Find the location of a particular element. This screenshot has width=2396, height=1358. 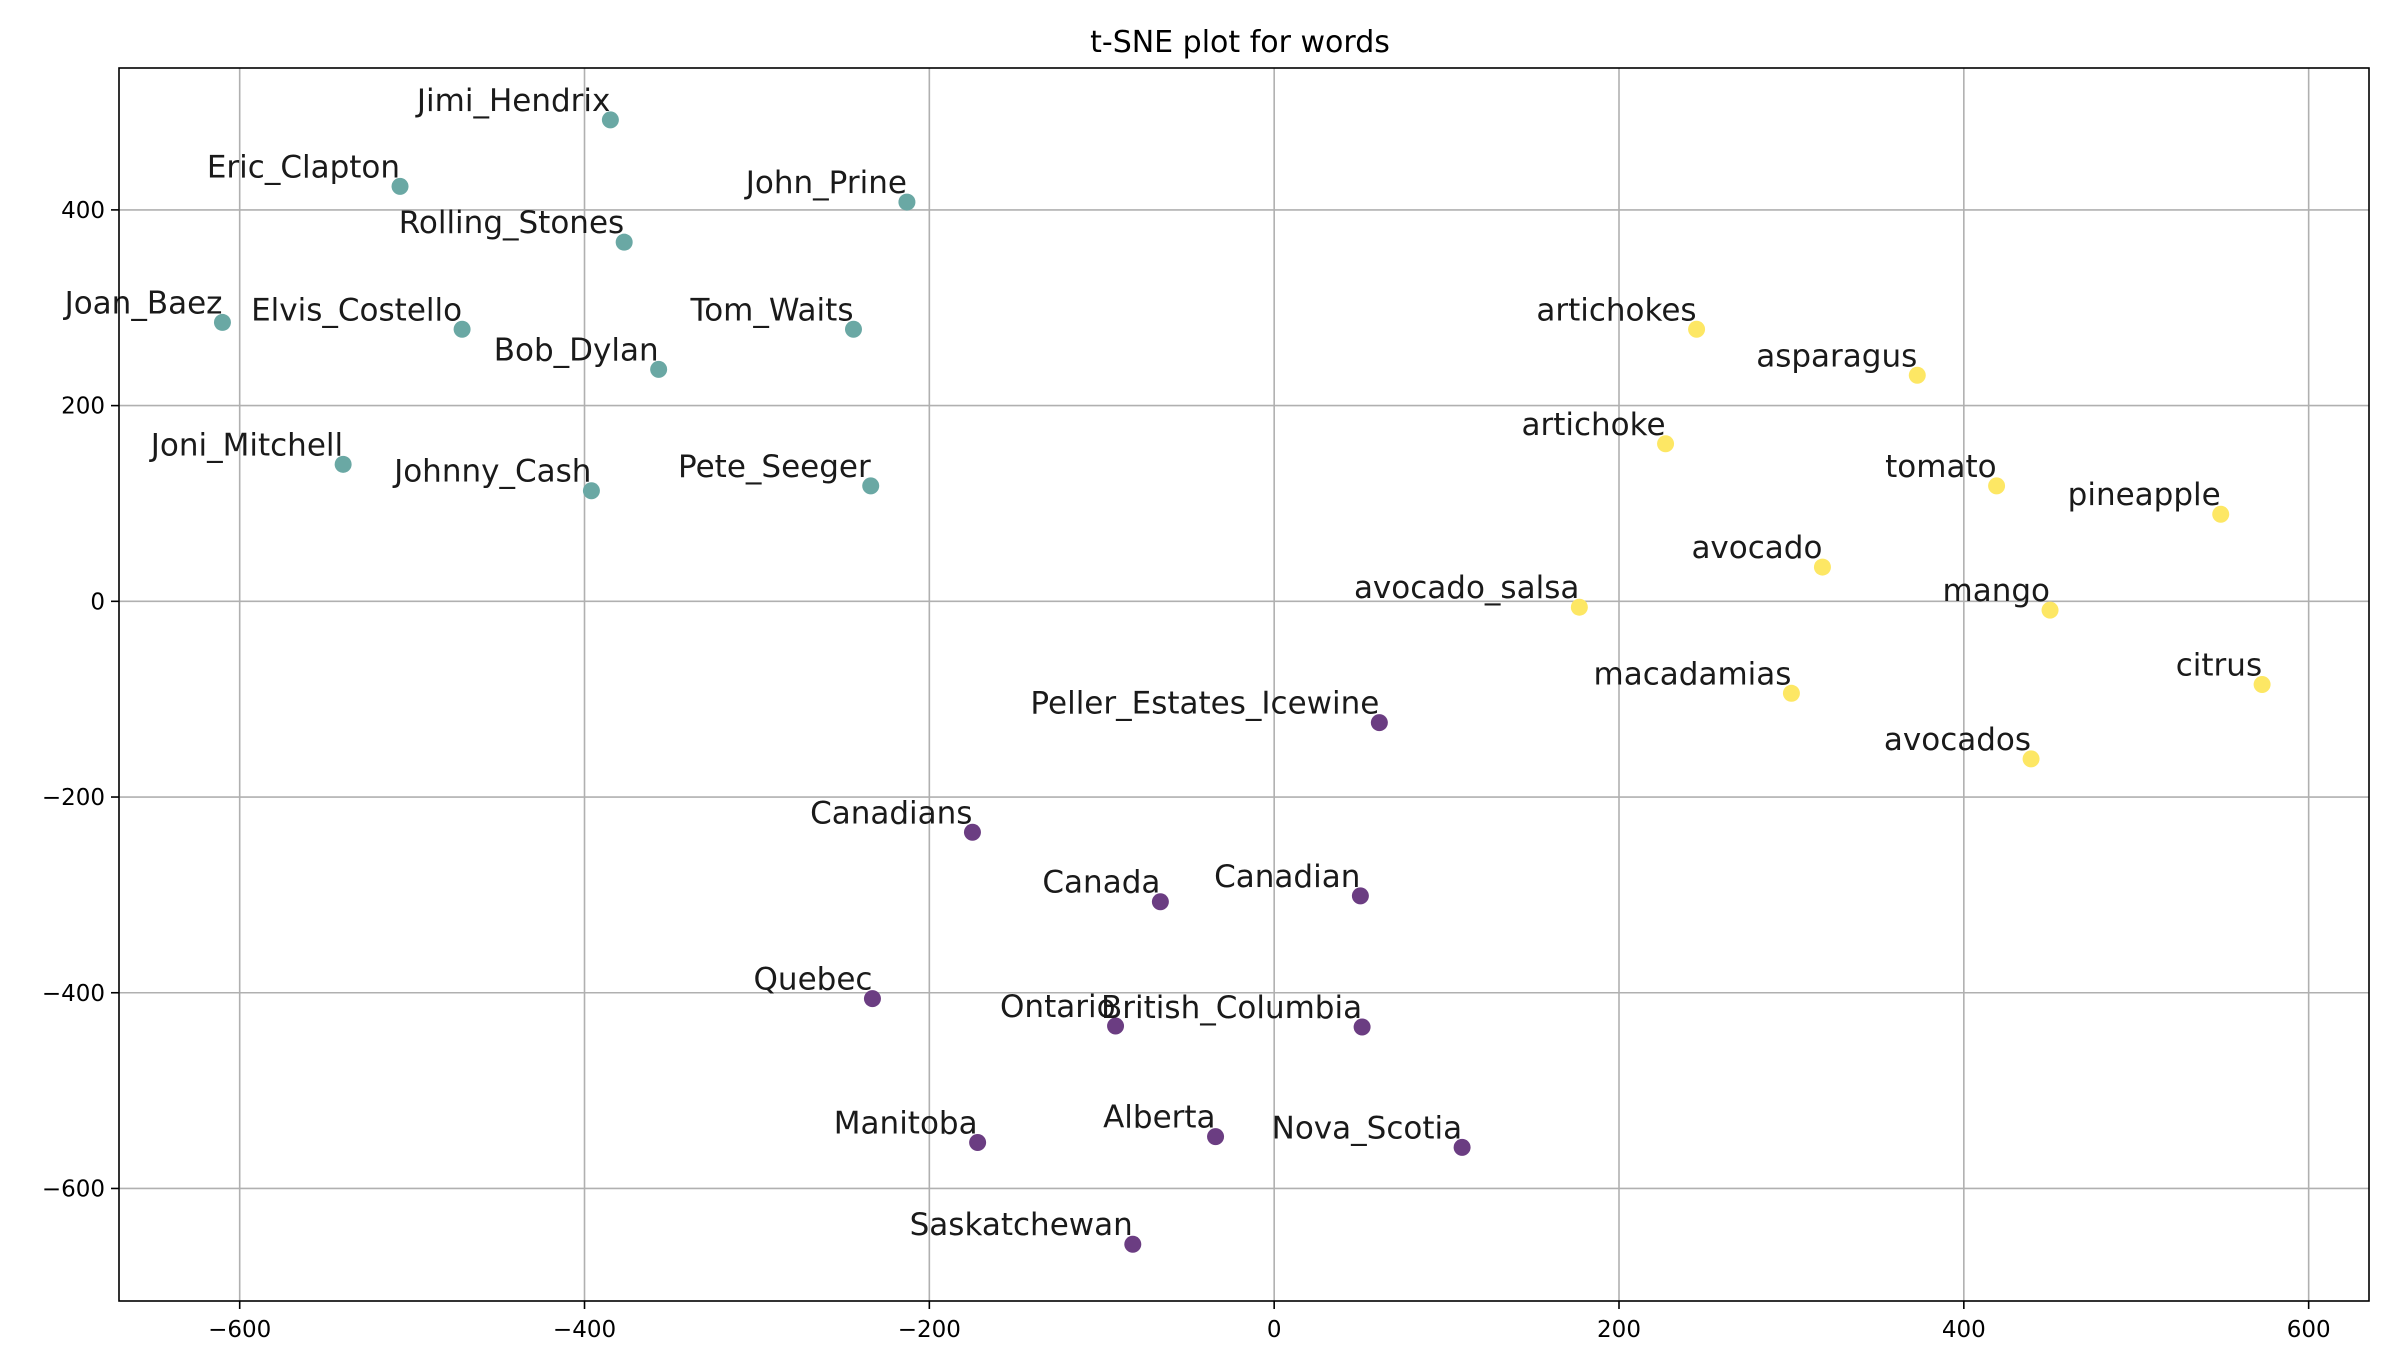

point-label: mango is located at coordinates (1997, 591).